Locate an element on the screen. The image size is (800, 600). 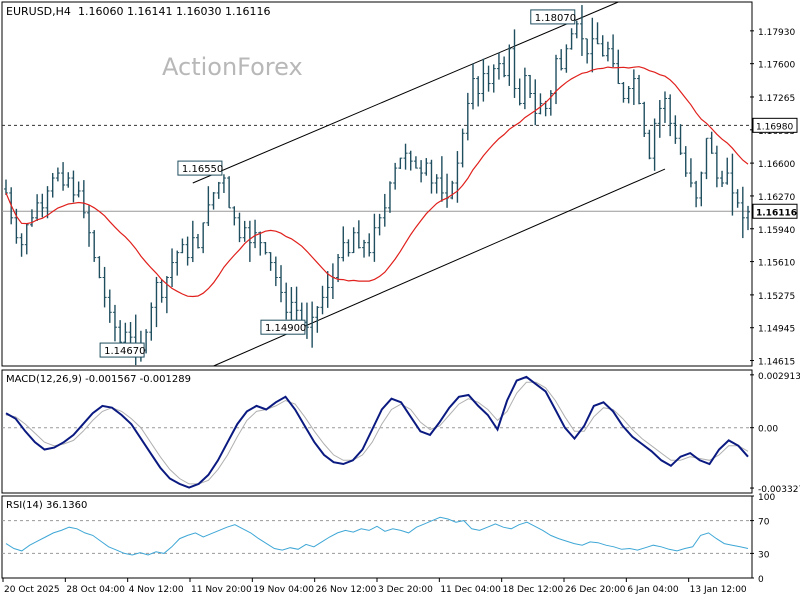
price-axis-label: 1.17600 is located at coordinates (776, 66).